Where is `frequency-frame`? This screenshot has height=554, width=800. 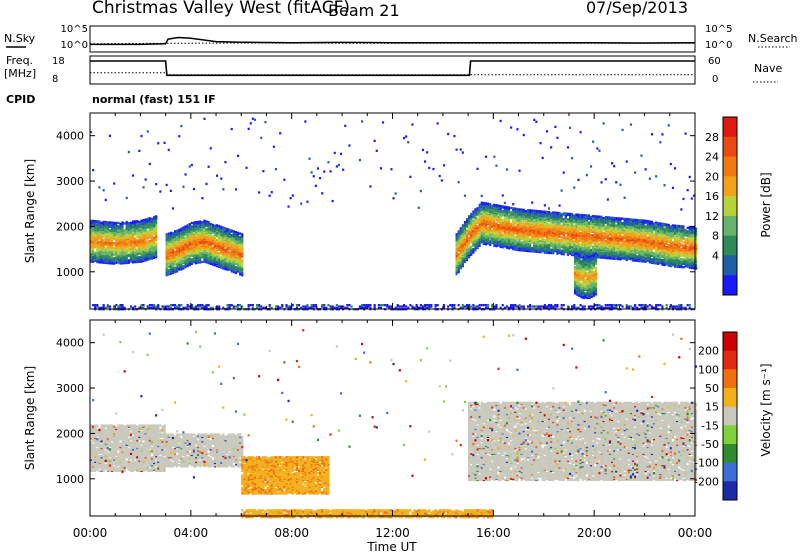 frequency-frame is located at coordinates (392, 70).